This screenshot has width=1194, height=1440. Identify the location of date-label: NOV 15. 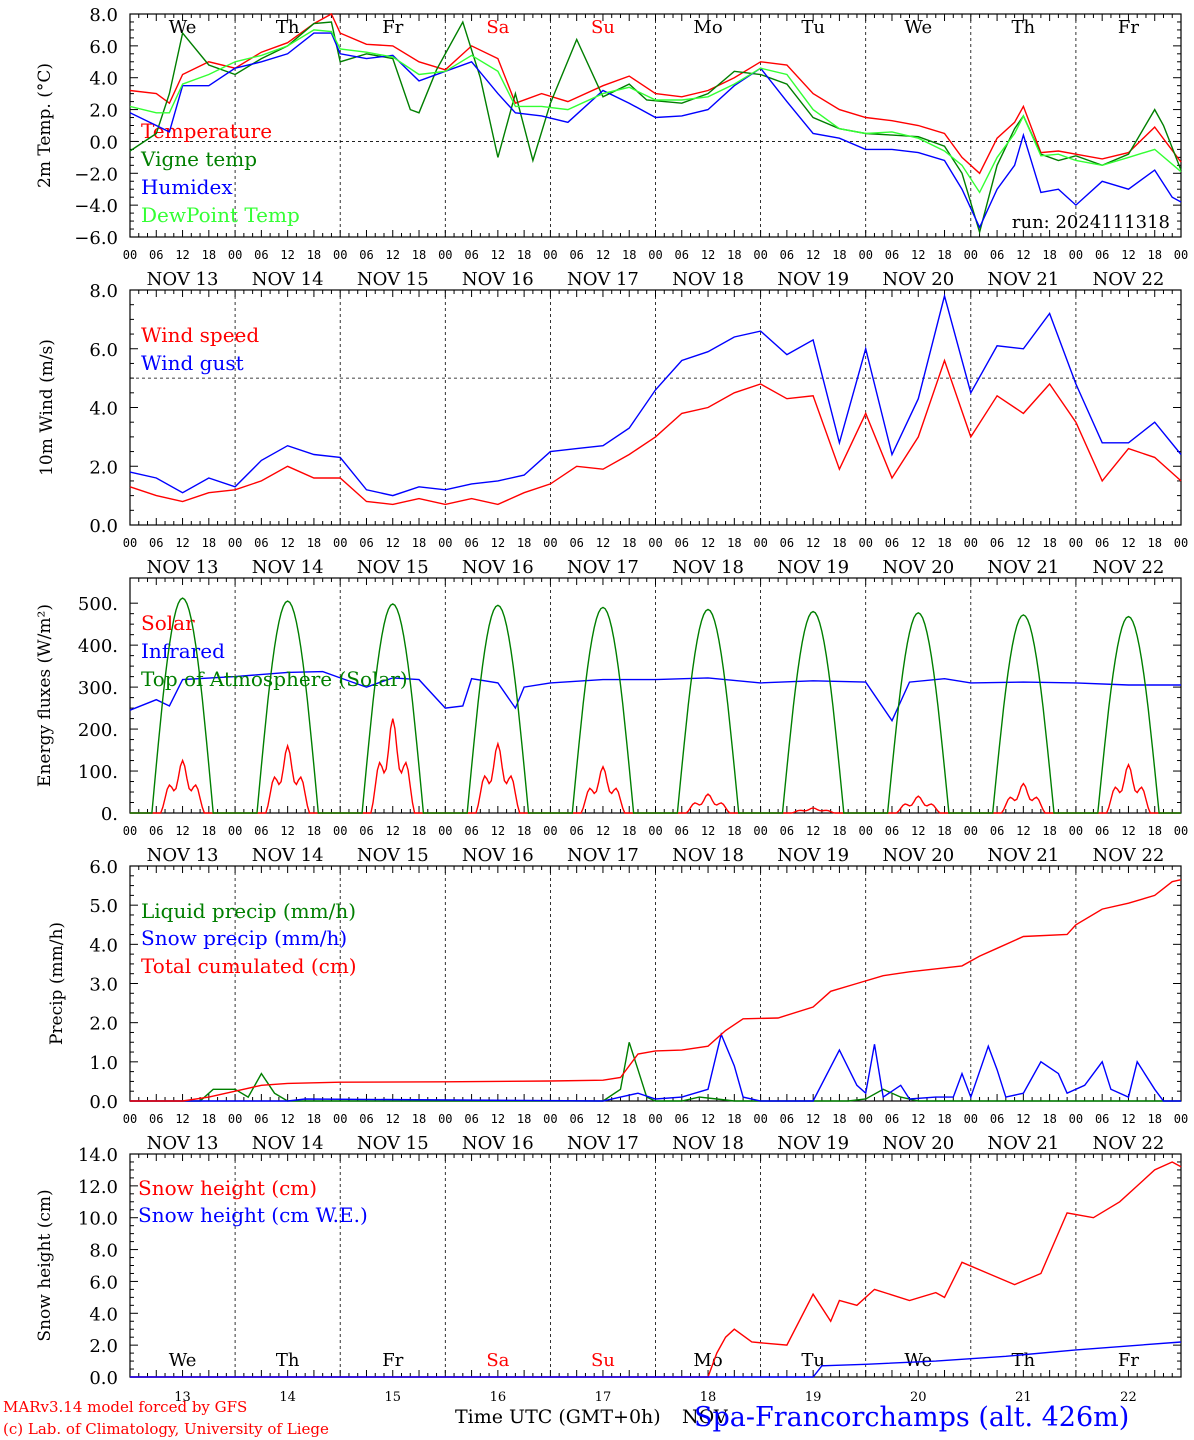
(393, 567).